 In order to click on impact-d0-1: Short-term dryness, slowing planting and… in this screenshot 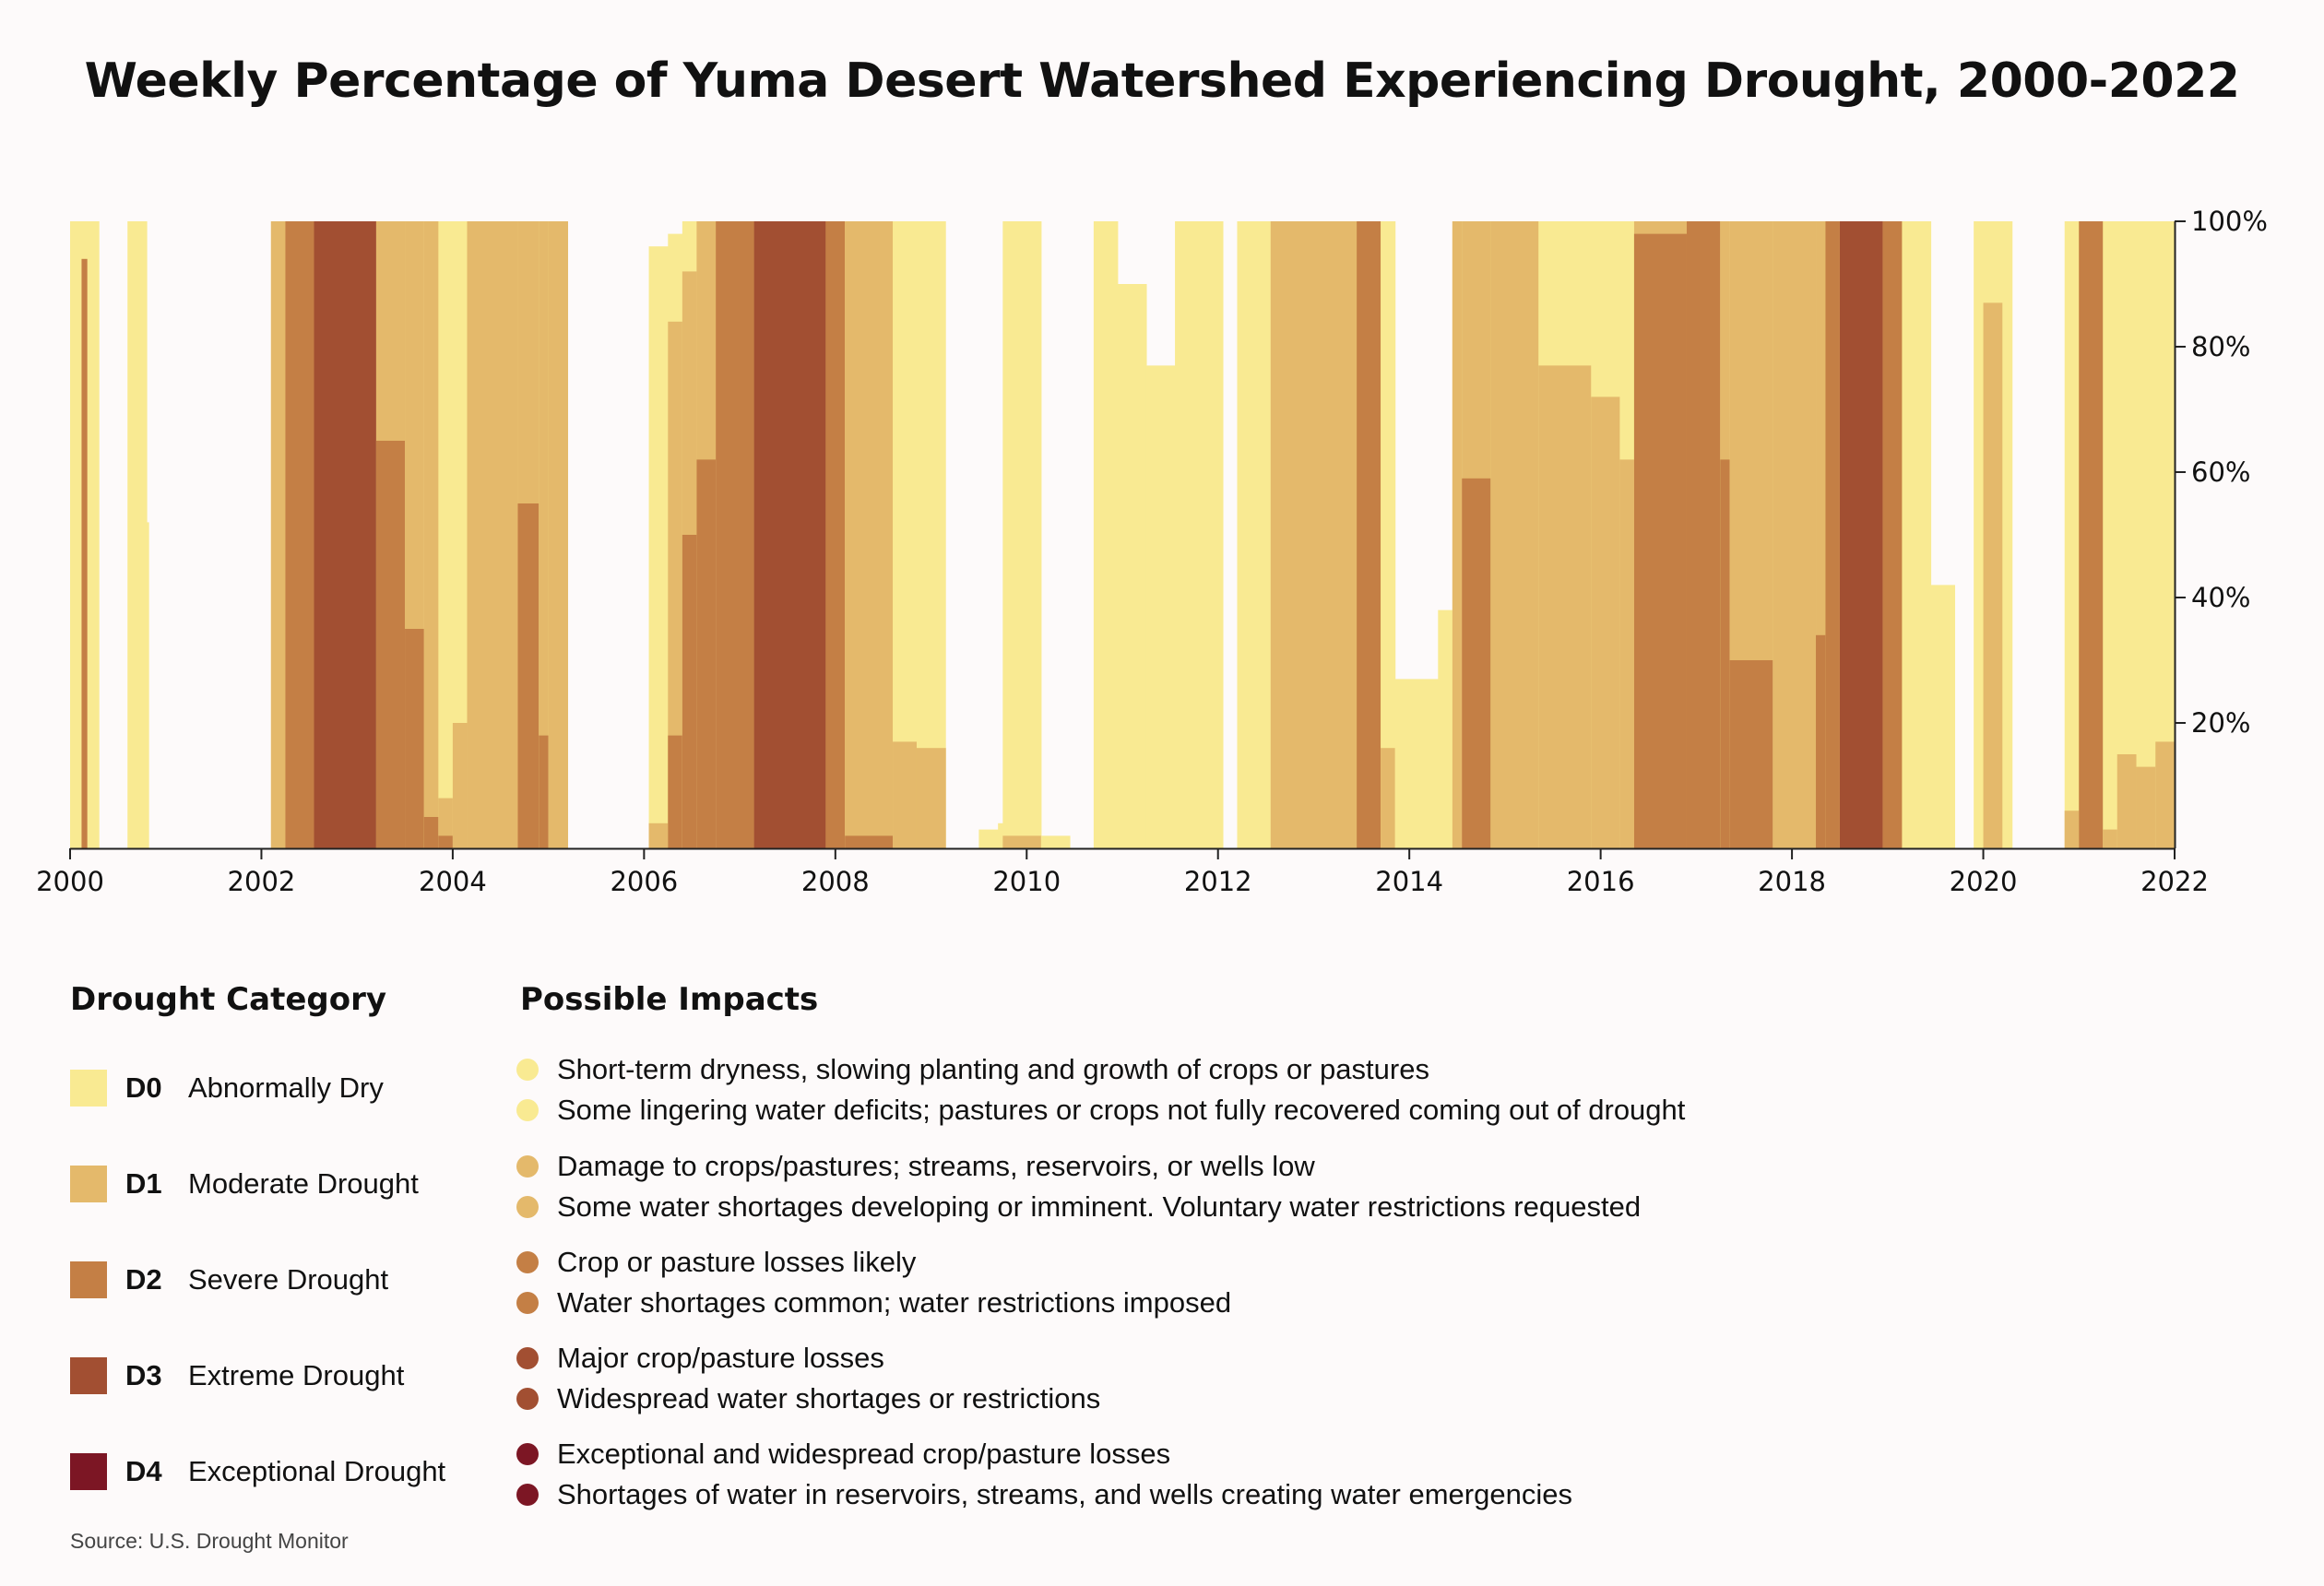, I will do `click(973, 1069)`.